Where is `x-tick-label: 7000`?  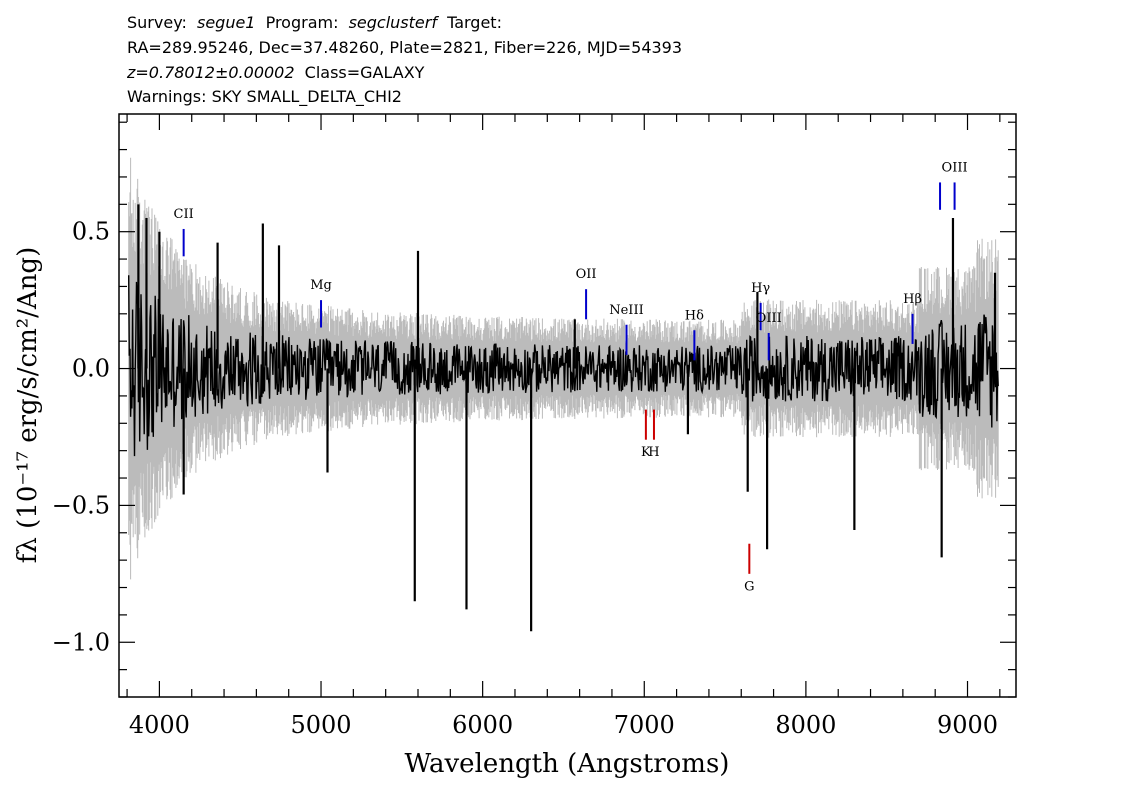 x-tick-label: 7000 is located at coordinates (644, 725).